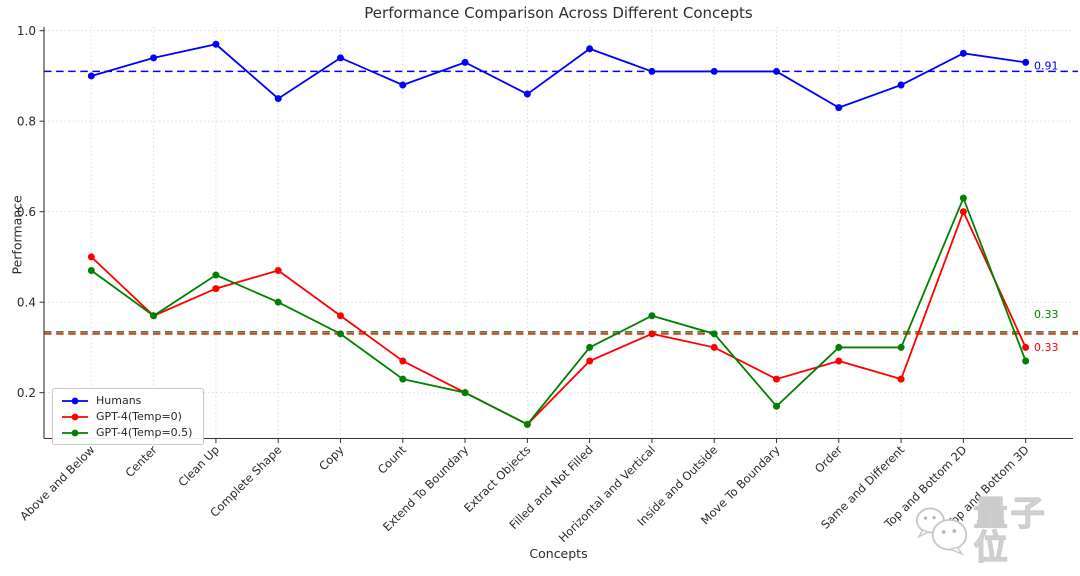 The width and height of the screenshot is (1080, 576). I want to click on series-humans, so click(558, 76).